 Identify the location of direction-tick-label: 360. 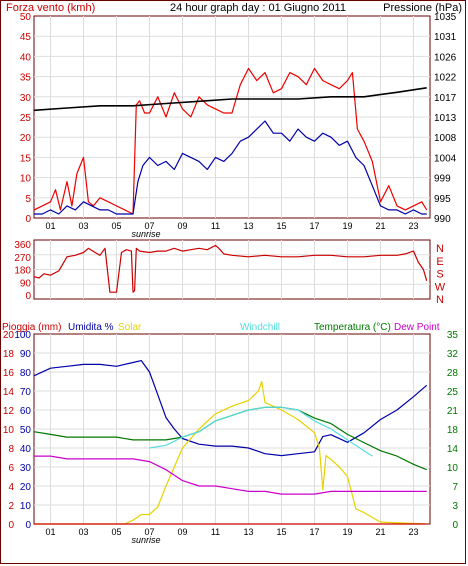
(22, 245).